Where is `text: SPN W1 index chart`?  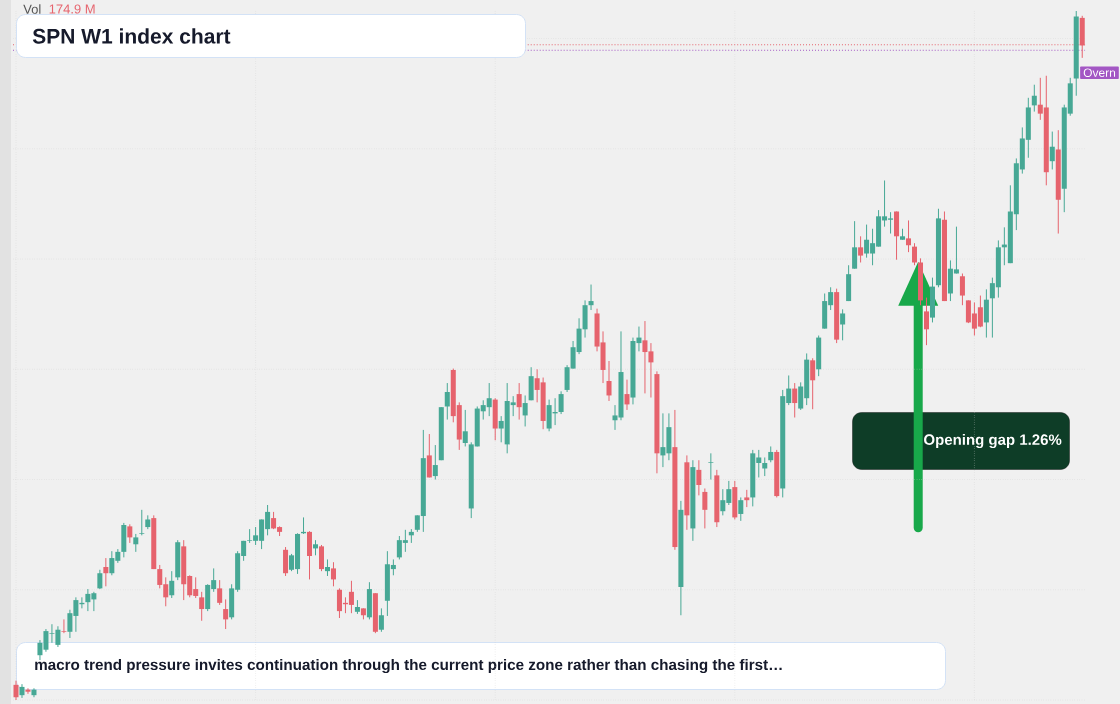
text: SPN W1 index chart is located at coordinates (131, 36).